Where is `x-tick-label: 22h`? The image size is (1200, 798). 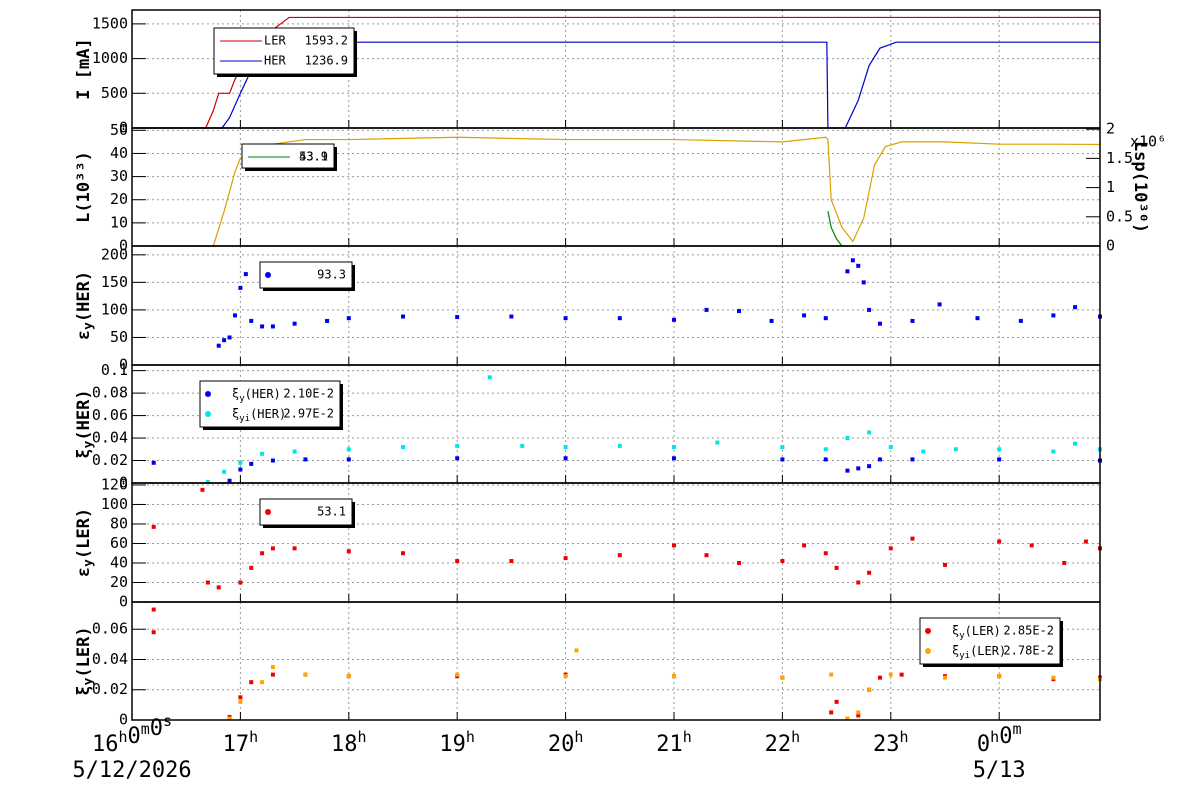 x-tick-label: 22h is located at coordinates (783, 743).